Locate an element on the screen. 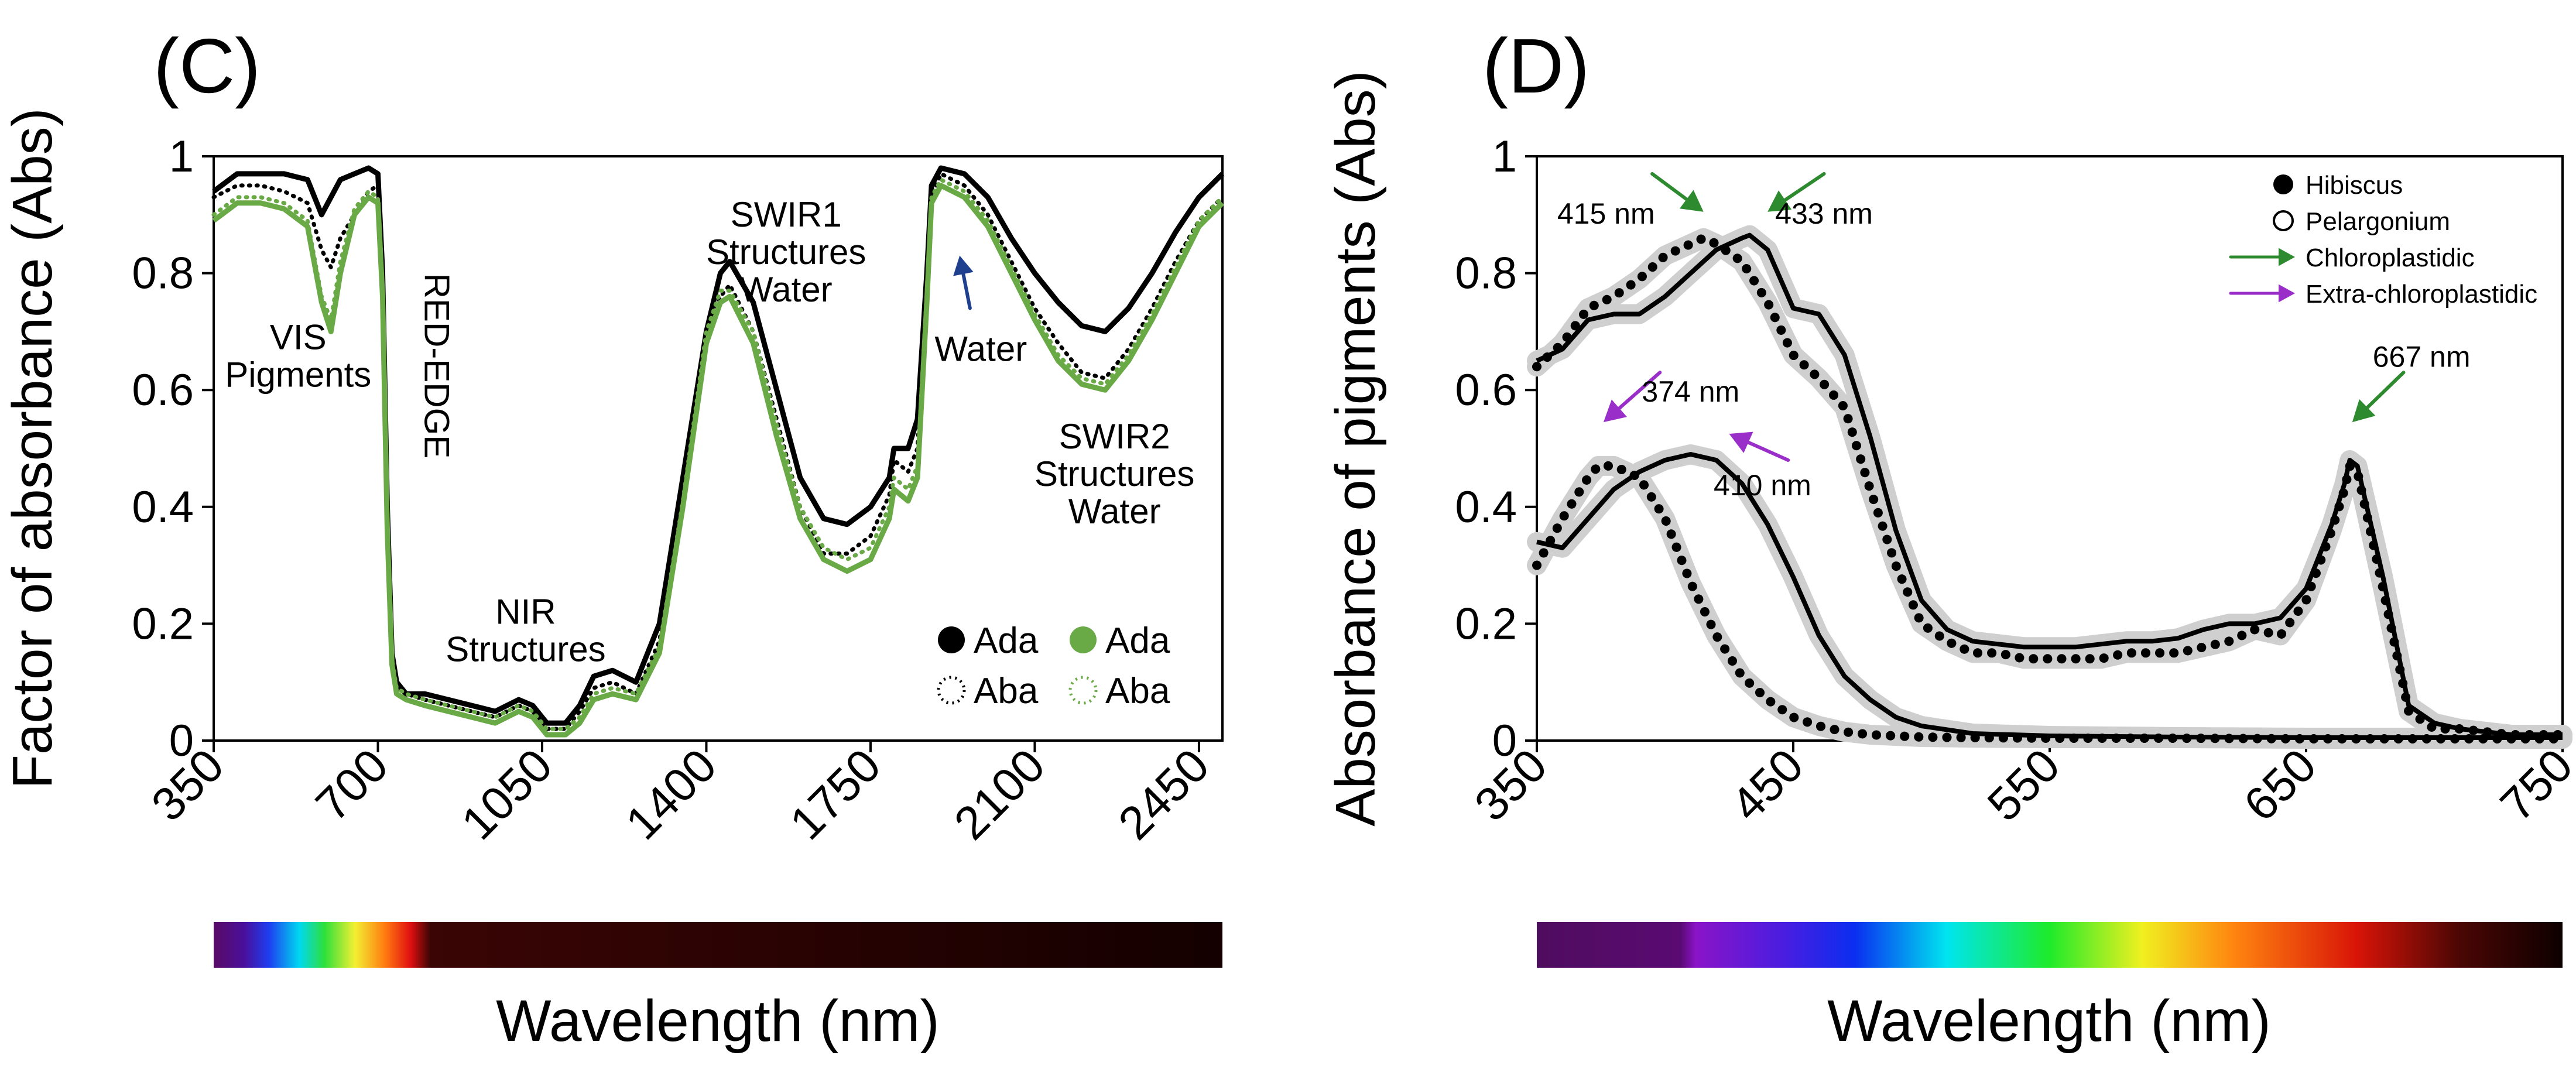  annotation-text: 667 nm is located at coordinates (2422, 356).